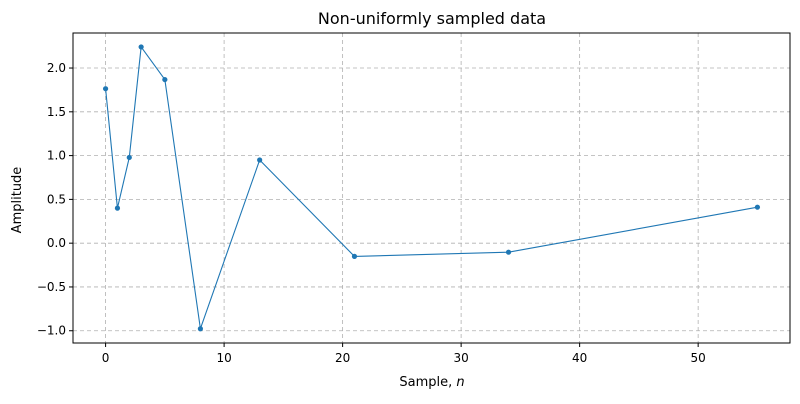 The image size is (800, 404). Describe the element at coordinates (51, 331) in the screenshot. I see `y-tick-label: −1.0` at that location.